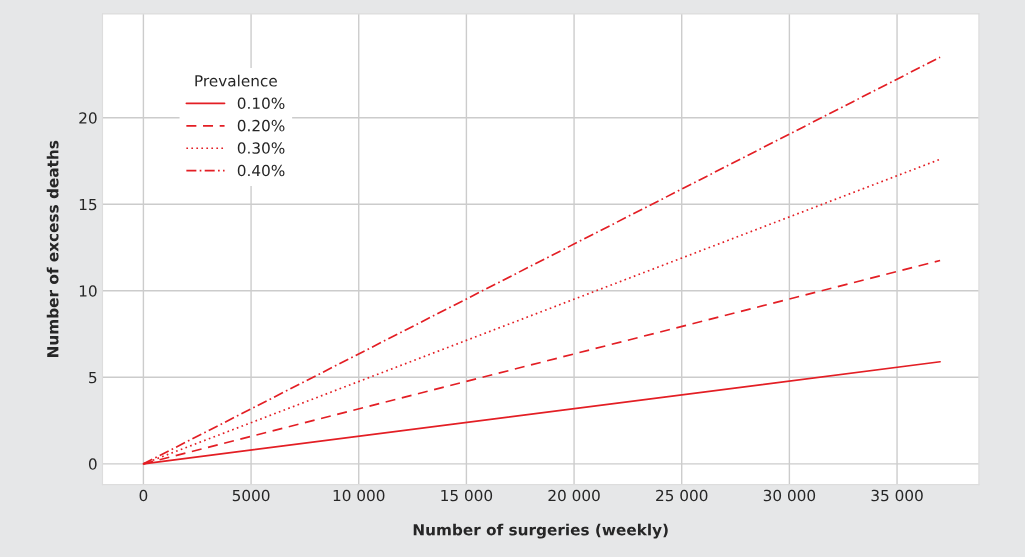 The image size is (1025, 557). Describe the element at coordinates (261, 170) in the screenshot. I see `legend-label: 0.40%` at that location.